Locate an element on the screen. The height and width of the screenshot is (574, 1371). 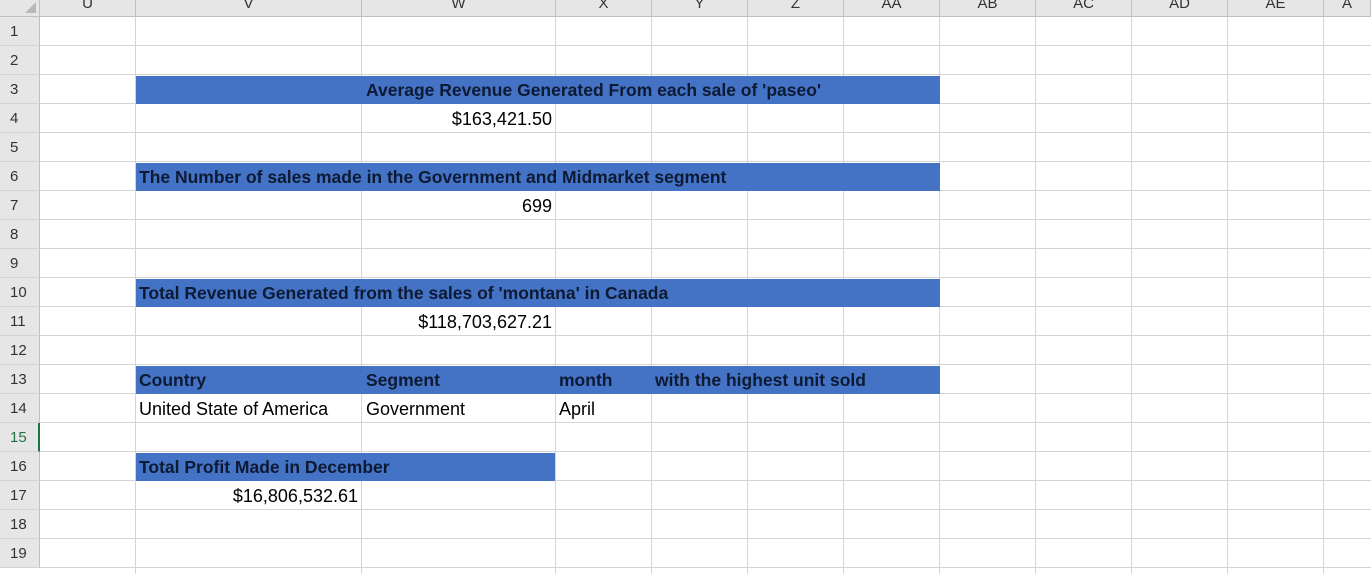
row-header-8: 8 is located at coordinates (20, 234).